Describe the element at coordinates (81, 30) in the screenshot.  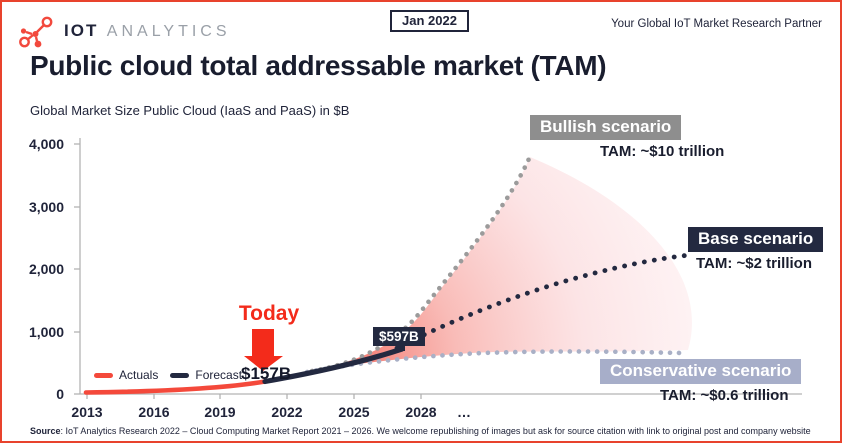
I see `brand-name-primary: IOT` at that location.